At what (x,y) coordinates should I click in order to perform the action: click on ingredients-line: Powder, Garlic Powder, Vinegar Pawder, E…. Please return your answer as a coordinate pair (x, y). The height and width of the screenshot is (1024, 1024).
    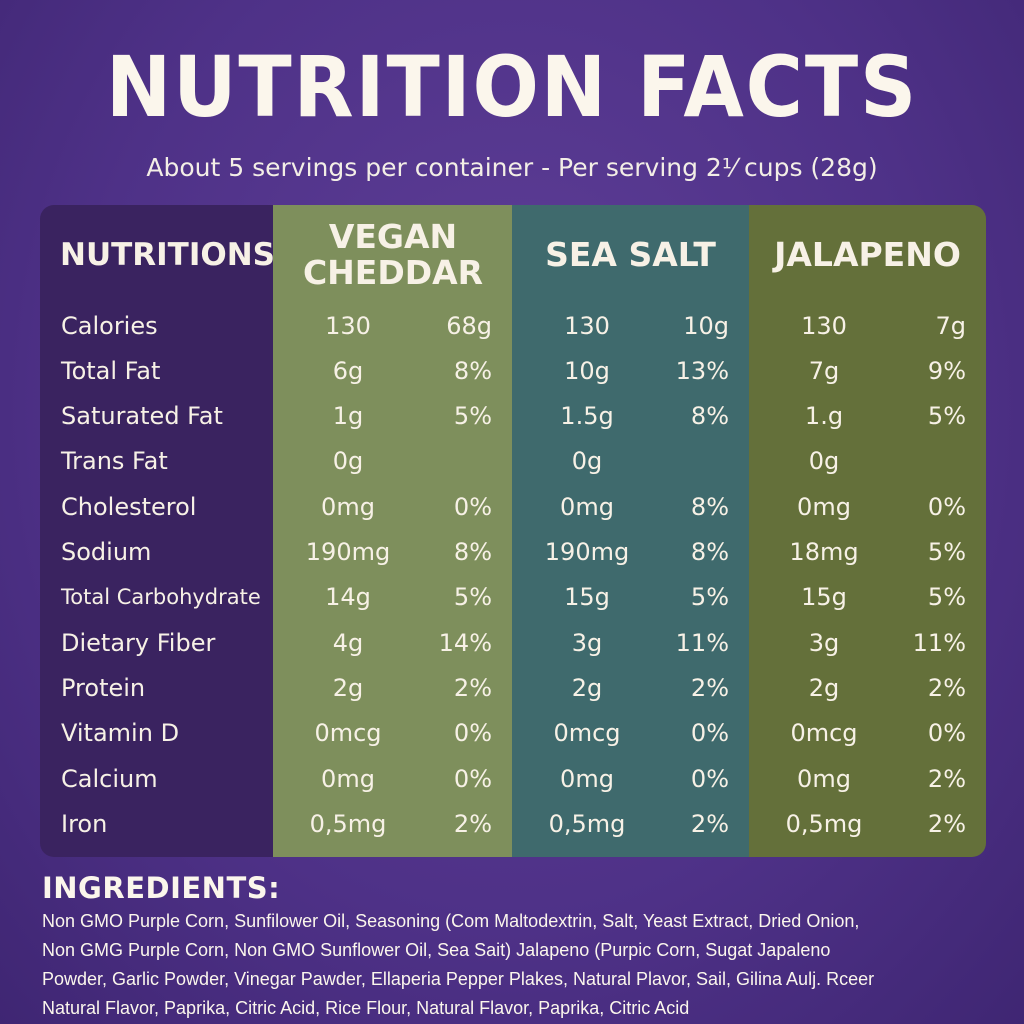
    Looking at the image, I should click on (458, 979).